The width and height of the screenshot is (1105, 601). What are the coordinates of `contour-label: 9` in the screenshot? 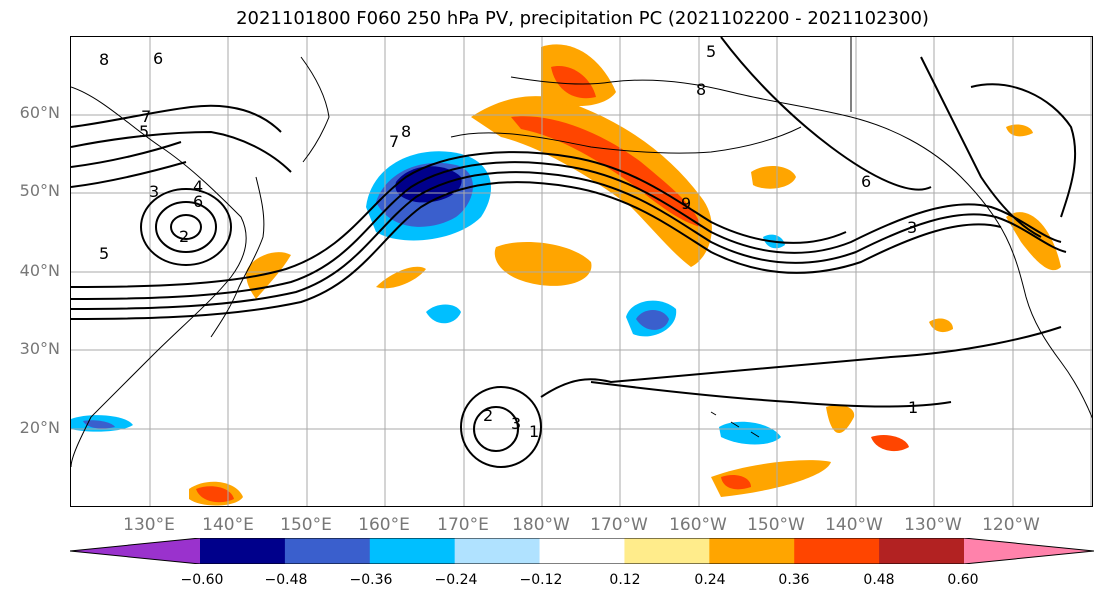 It's located at (686, 203).